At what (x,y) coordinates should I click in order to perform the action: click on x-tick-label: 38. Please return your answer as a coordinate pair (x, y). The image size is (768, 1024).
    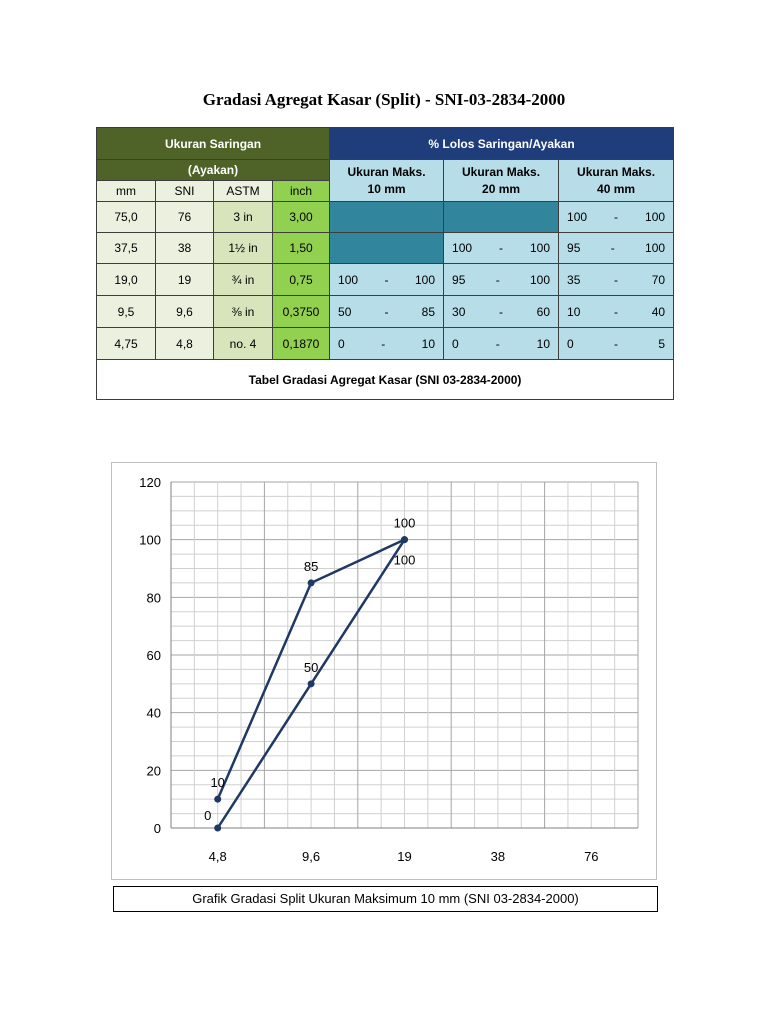
    Looking at the image, I should click on (498, 856).